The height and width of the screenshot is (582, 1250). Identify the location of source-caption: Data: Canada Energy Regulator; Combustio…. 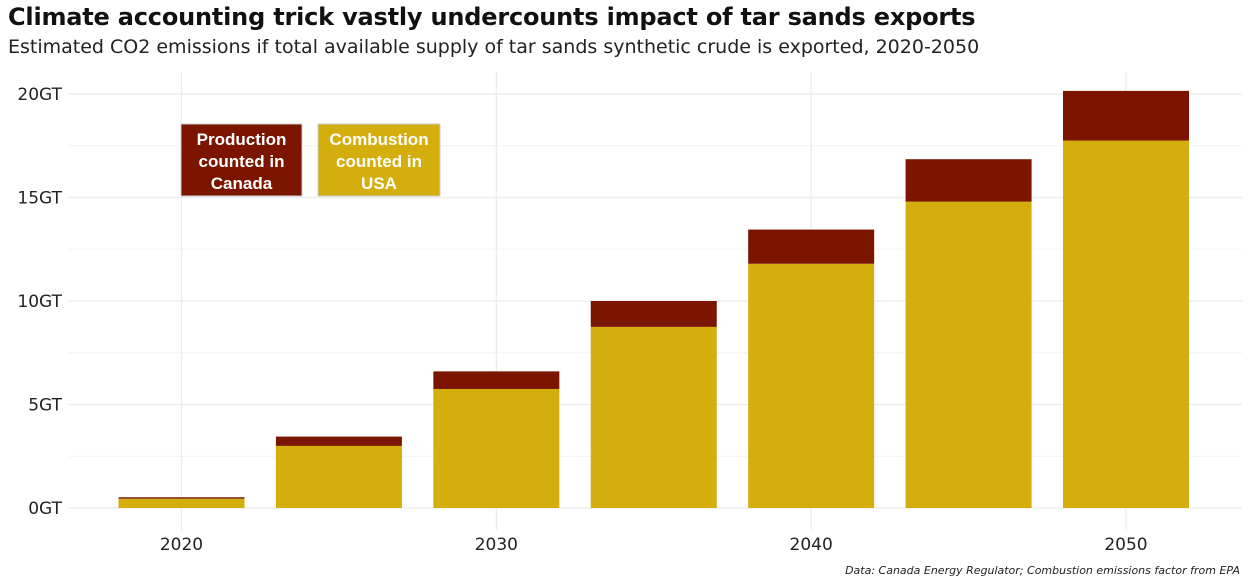
(1042, 570).